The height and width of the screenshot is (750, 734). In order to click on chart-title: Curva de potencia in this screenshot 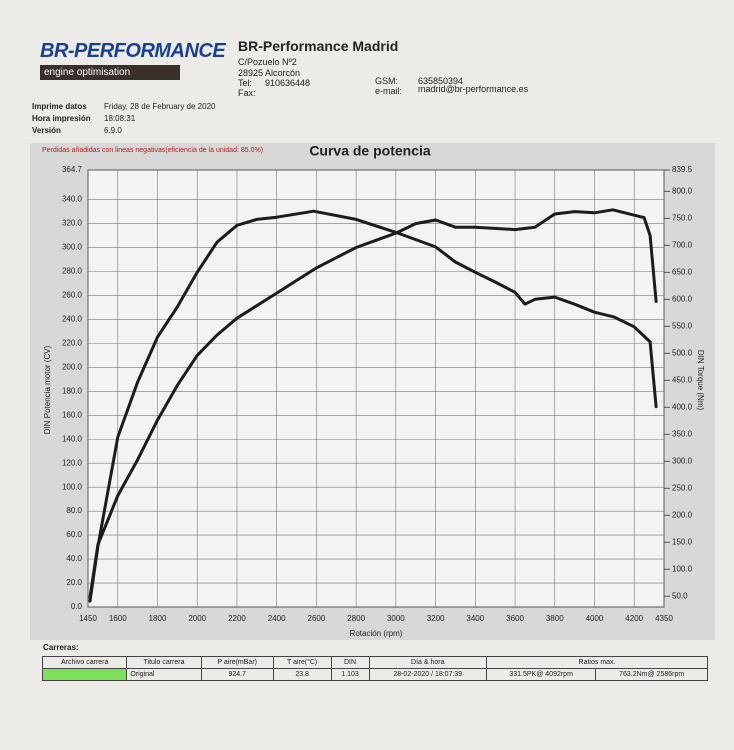, I will do `click(370, 151)`.